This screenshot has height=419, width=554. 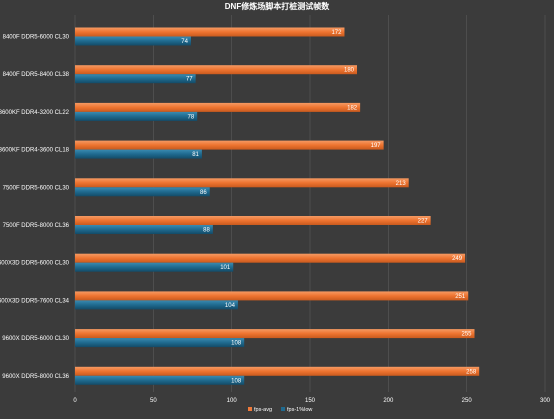 What do you see at coordinates (35, 301) in the screenshot?
I see `category-label: 7600X3D DDR5-7600 CL34` at bounding box center [35, 301].